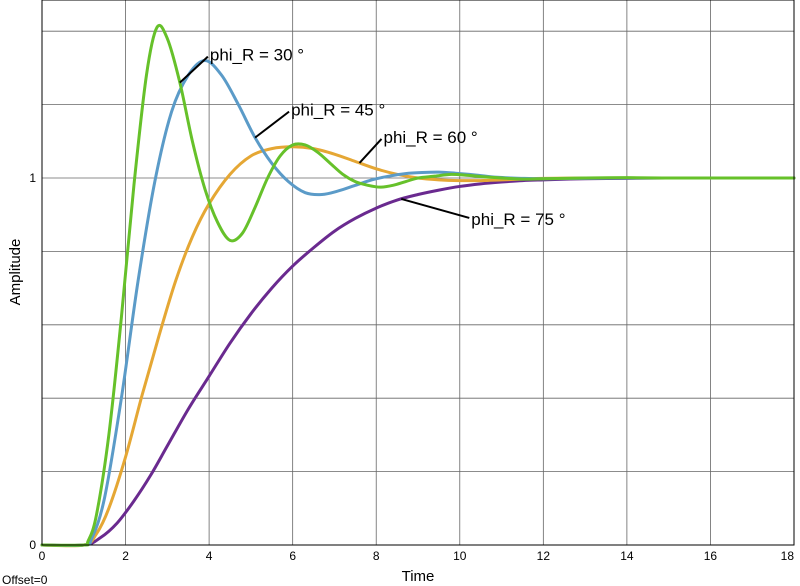 This screenshot has height=586, width=800. I want to click on x-tick-label: 6, so click(292, 556).